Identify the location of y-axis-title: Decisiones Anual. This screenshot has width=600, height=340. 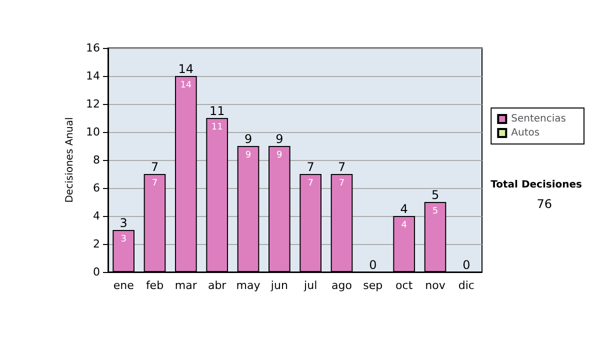
(70, 160).